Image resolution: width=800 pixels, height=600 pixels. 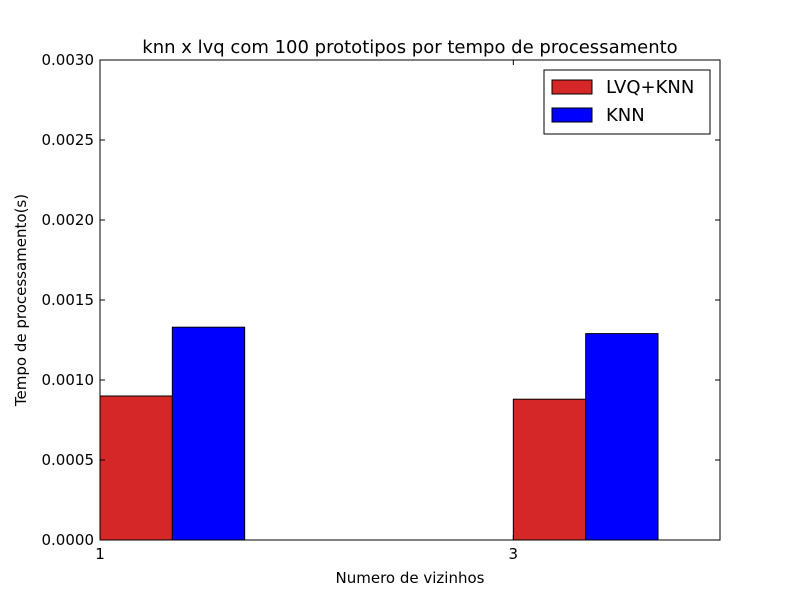 What do you see at coordinates (68, 460) in the screenshot?
I see `y-tick-label: 0.0005` at bounding box center [68, 460].